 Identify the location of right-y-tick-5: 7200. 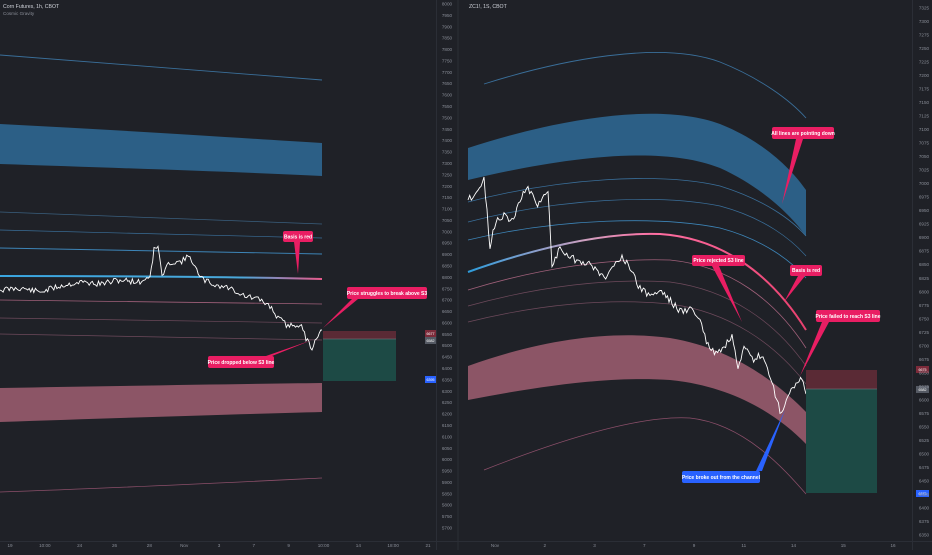
(924, 75).